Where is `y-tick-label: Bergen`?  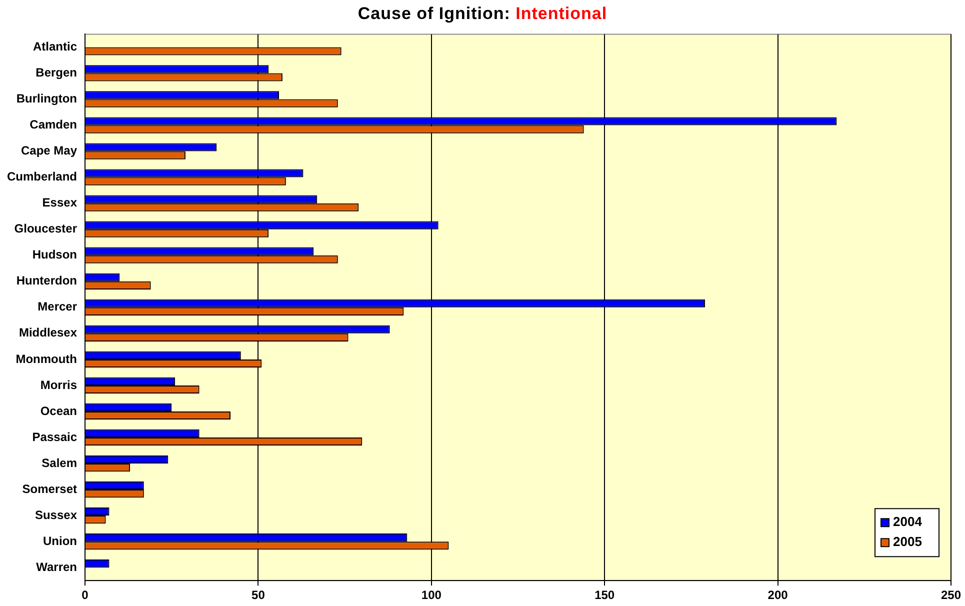 y-tick-label: Bergen is located at coordinates (57, 73).